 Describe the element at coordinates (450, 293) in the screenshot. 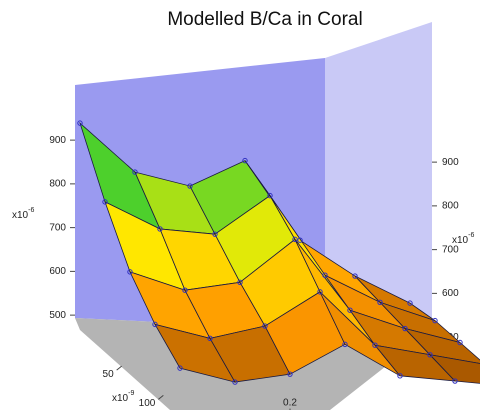

I see `z-tick-label-right: 600` at that location.